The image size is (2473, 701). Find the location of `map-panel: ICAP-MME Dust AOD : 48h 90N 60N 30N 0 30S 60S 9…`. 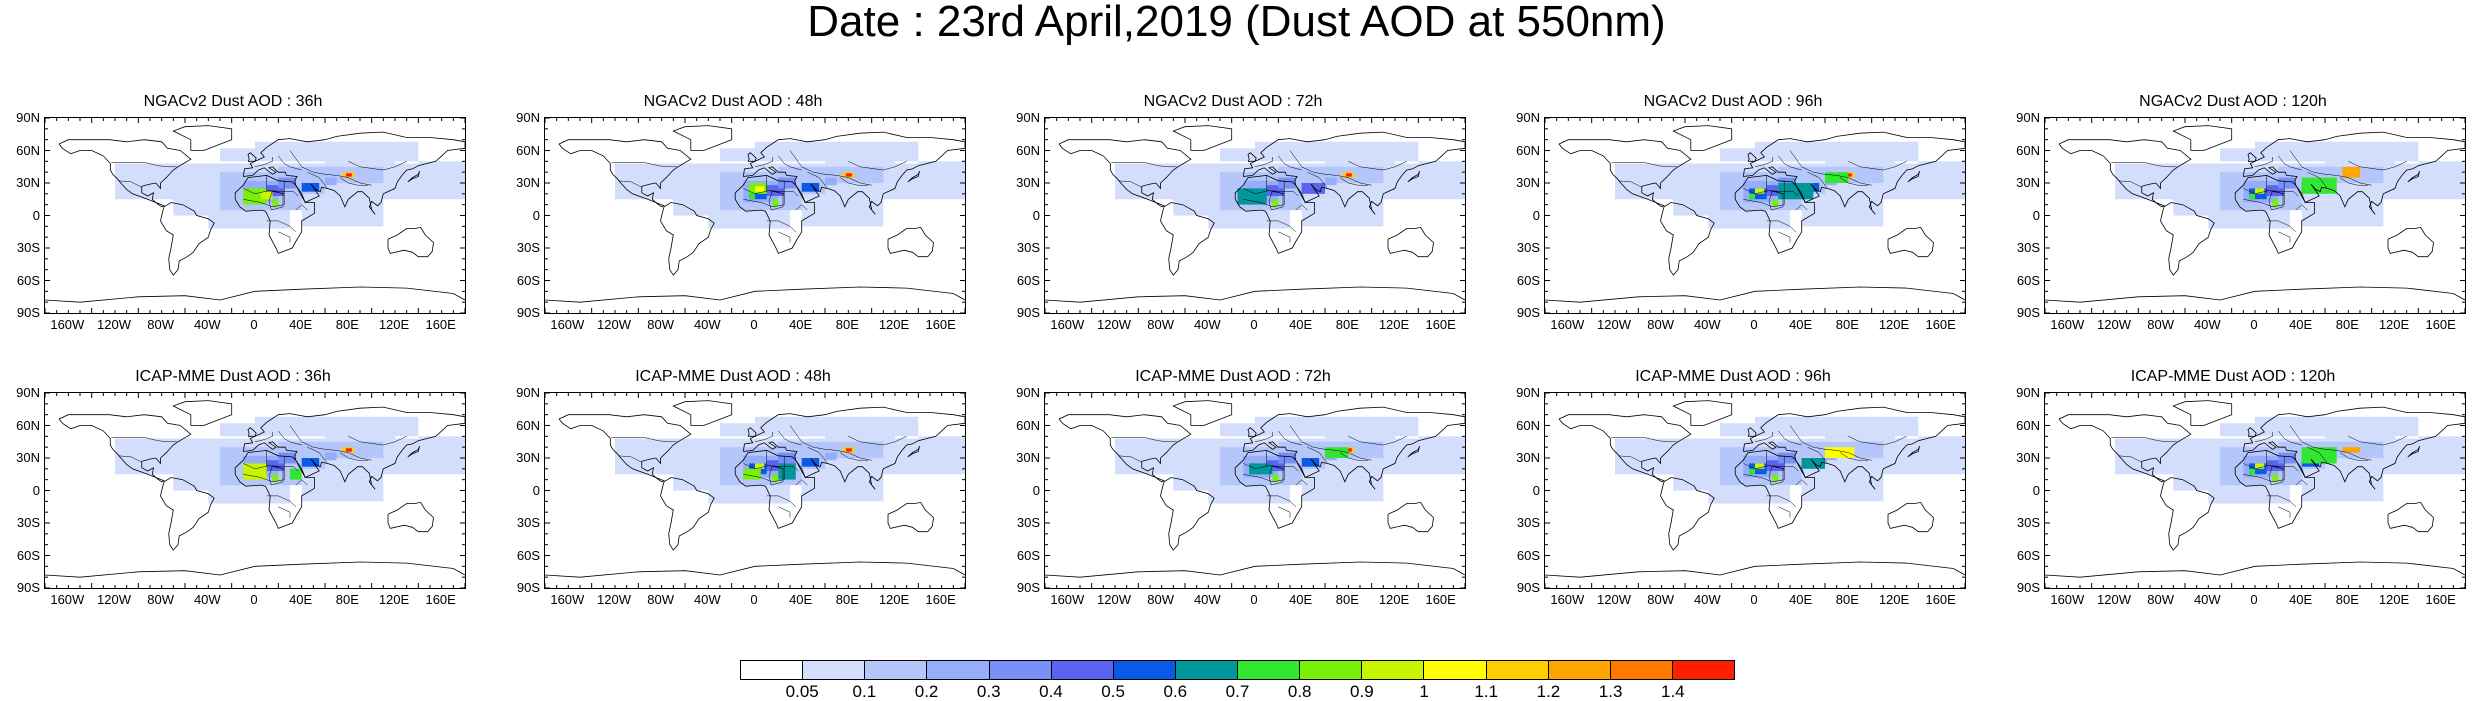

map-panel: ICAP-MME Dust AOD : 48h 90N 60N 30N 0 30S 60S 9… is located at coordinates (733, 488).